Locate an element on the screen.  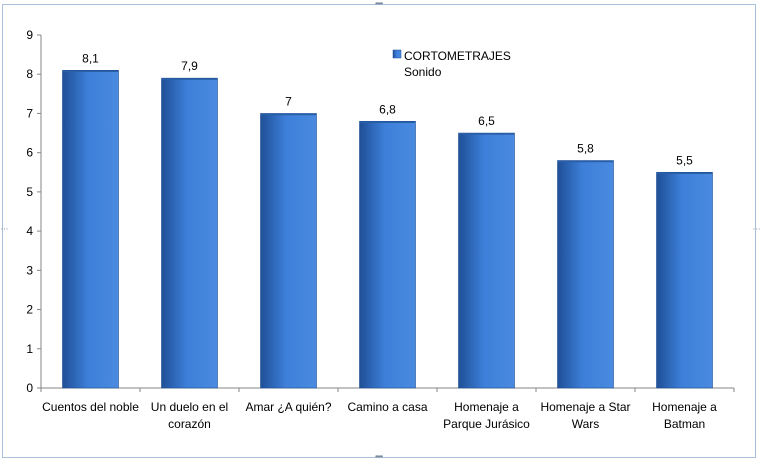
x-category-label: Homenaje a Star is located at coordinates (585, 407).